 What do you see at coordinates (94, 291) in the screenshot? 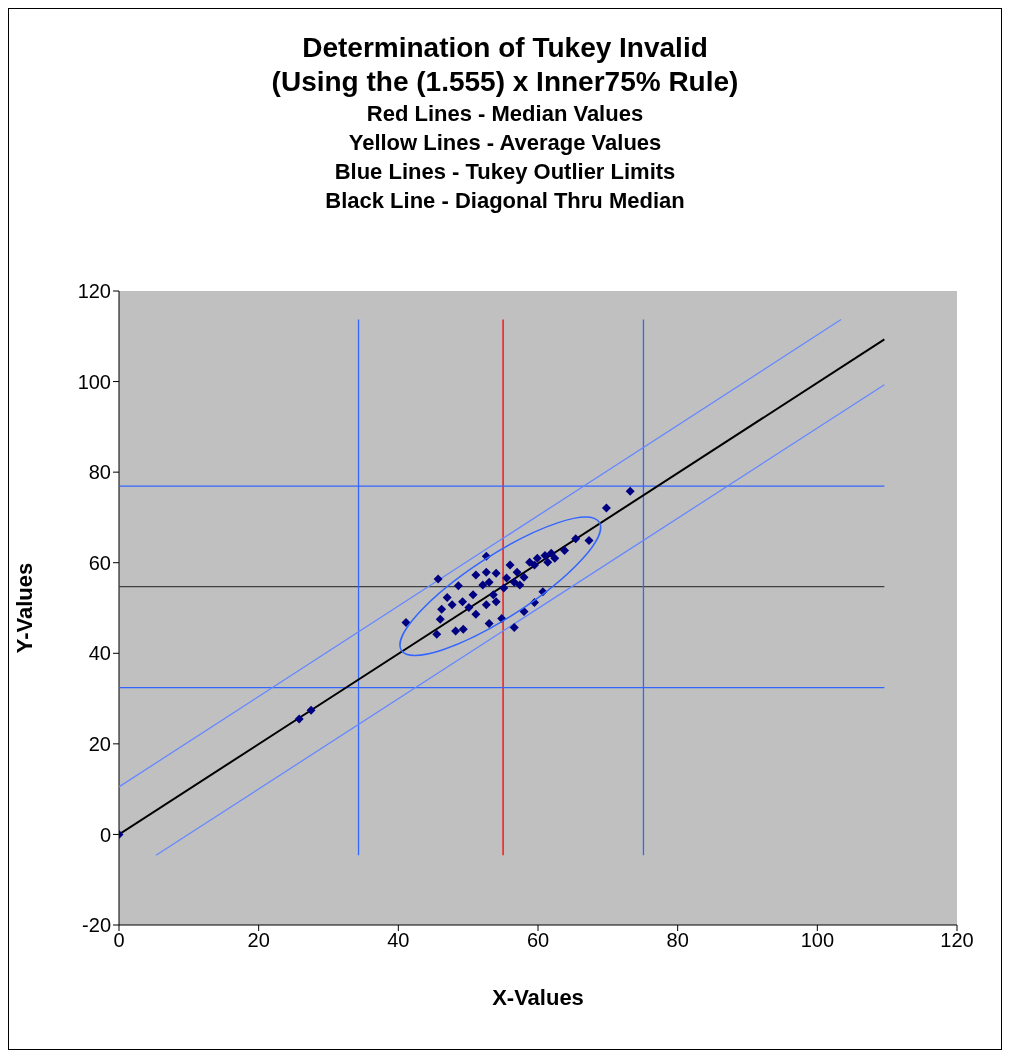
I see `y-tick-label: 120` at bounding box center [94, 291].